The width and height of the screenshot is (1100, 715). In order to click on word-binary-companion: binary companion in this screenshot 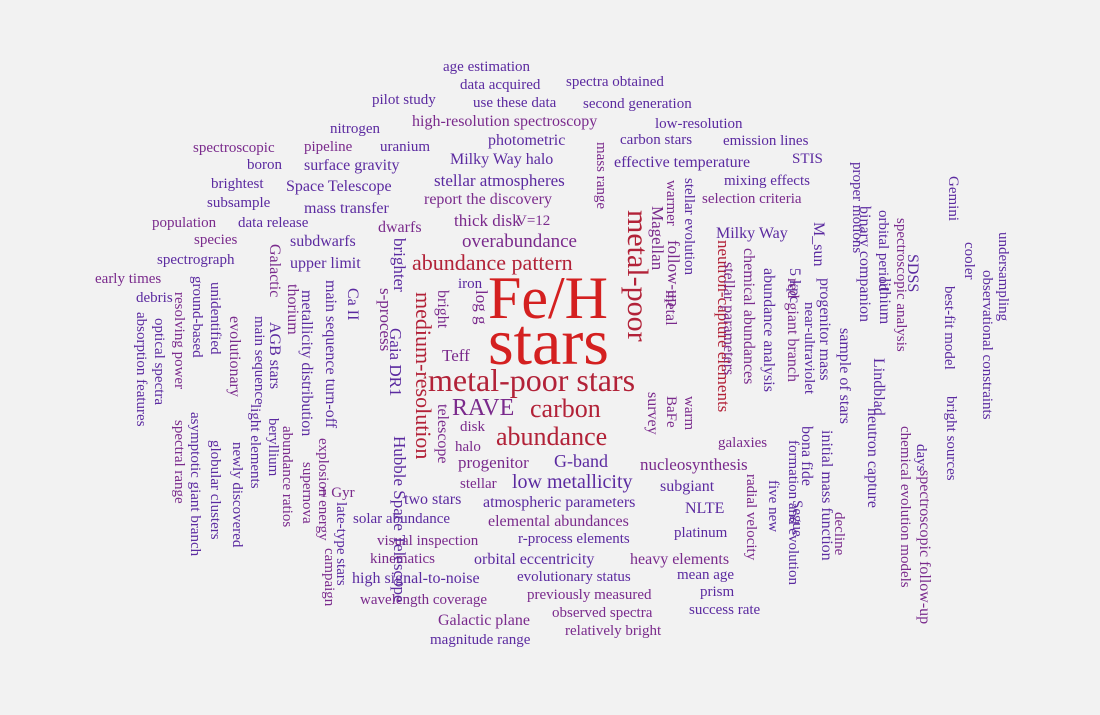, I will do `click(864, 264)`.